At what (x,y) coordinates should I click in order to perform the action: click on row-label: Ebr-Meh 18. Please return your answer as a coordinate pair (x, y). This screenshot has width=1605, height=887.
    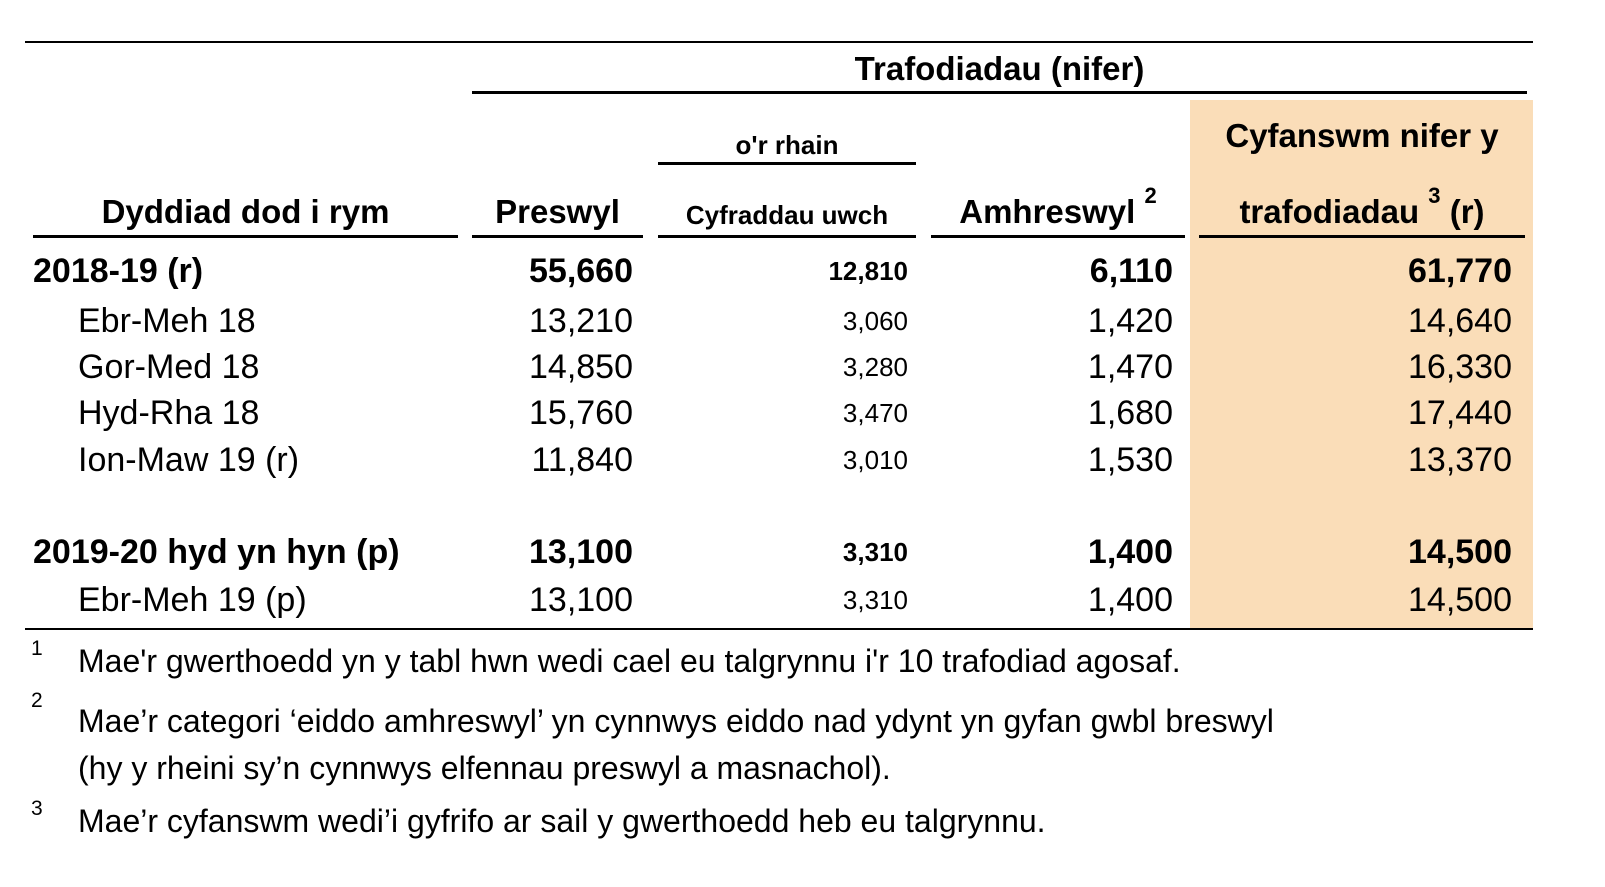
    Looking at the image, I should click on (167, 321).